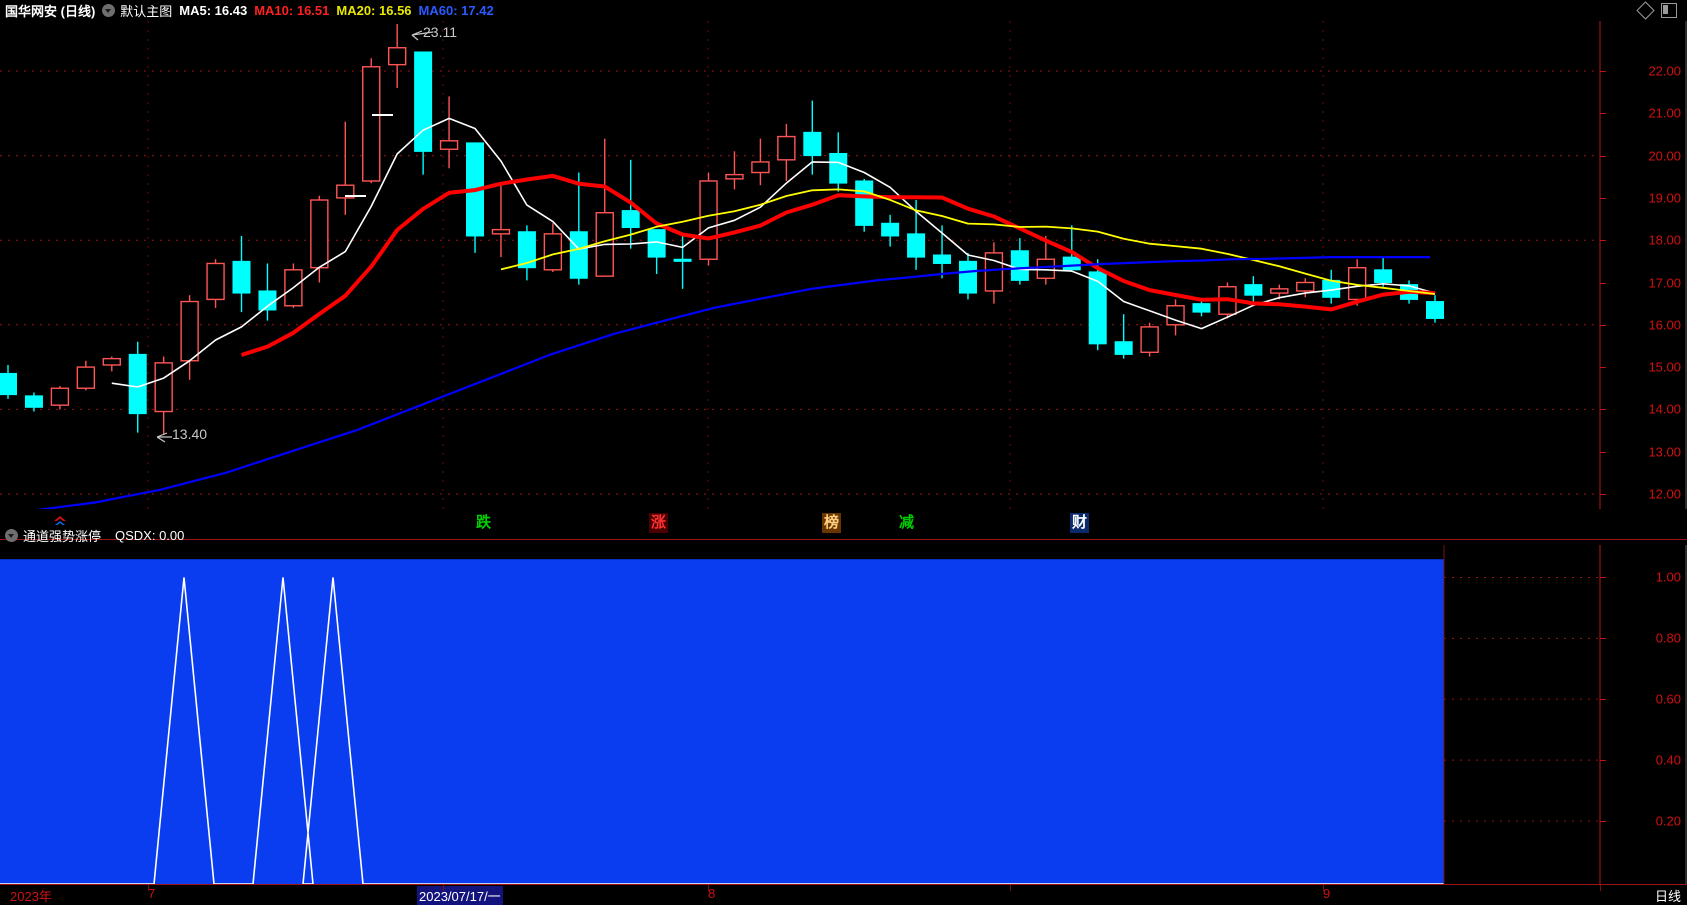 This screenshot has width=1687, height=905. Describe the element at coordinates (60, 522) in the screenshot. I see `app-logo-icon` at that location.